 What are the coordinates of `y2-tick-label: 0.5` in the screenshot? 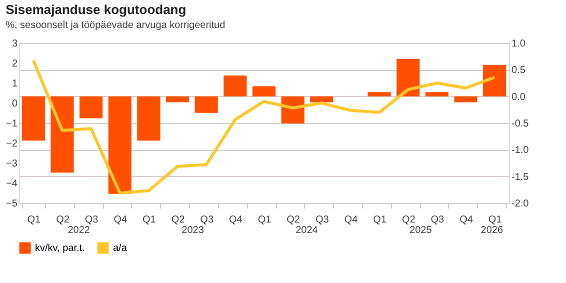 It's located at (519, 70).